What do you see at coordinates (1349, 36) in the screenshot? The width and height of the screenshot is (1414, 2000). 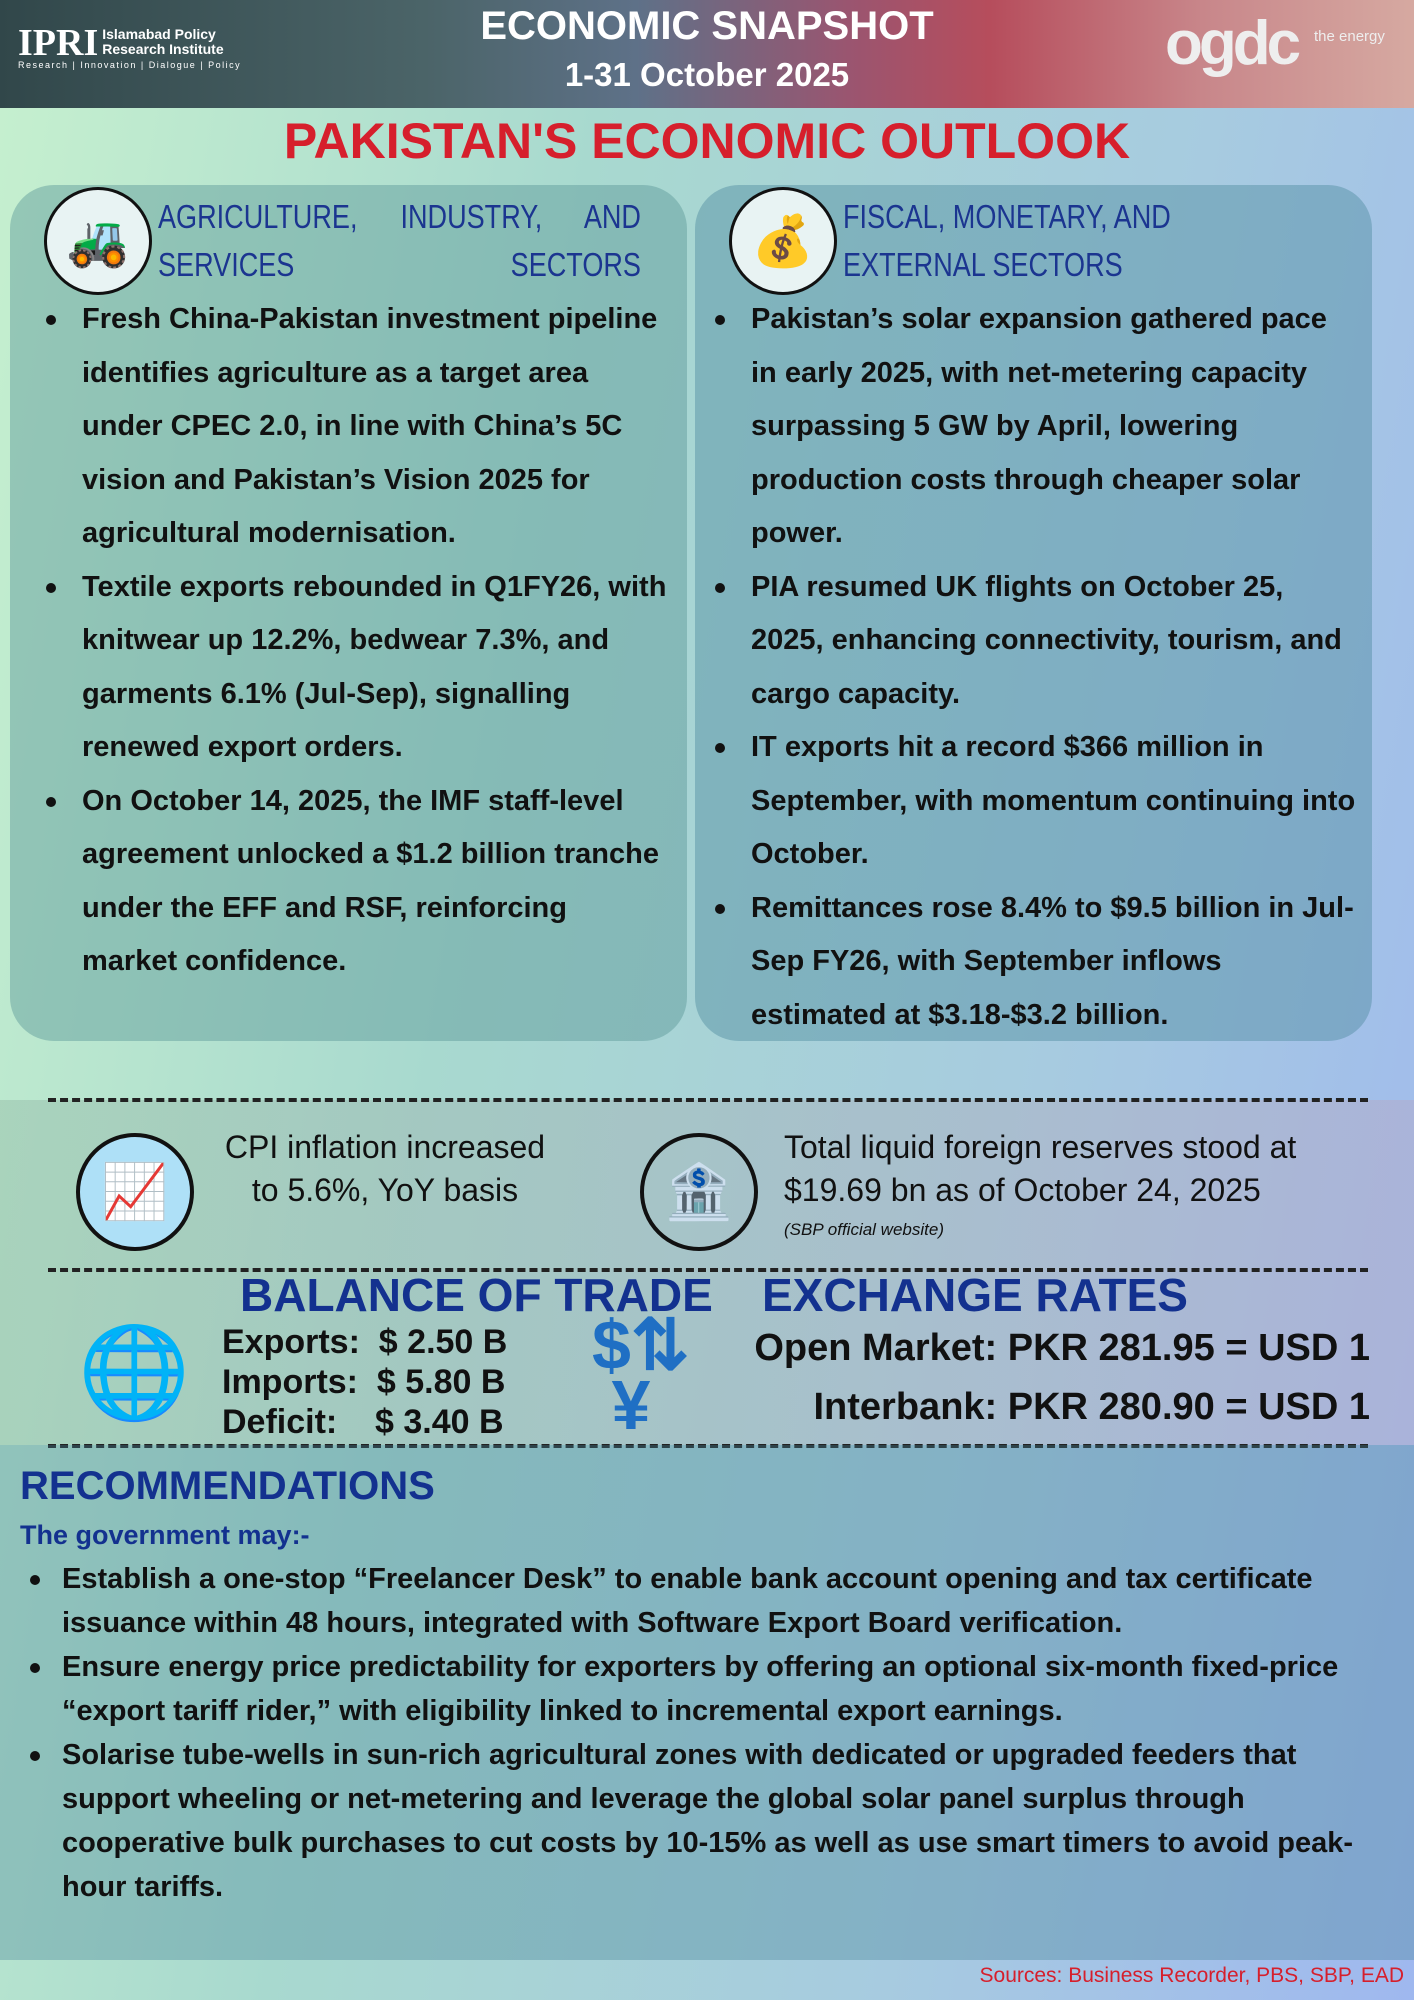 I see `ogdc-tagline: the energy` at bounding box center [1349, 36].